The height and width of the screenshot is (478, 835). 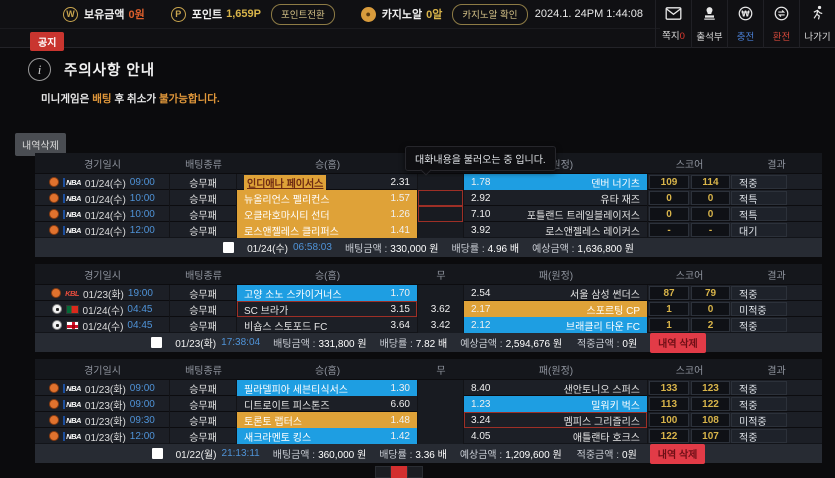 What do you see at coordinates (327, 325) in the screenshot?
I see `home-pick-cell: 비숍스 스토포드 FC 3.64` at bounding box center [327, 325].